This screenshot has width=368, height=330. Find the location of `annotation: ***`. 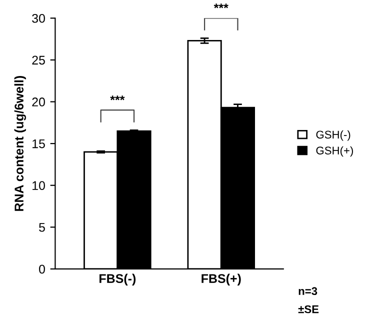

annotation: *** is located at coordinates (117, 98).